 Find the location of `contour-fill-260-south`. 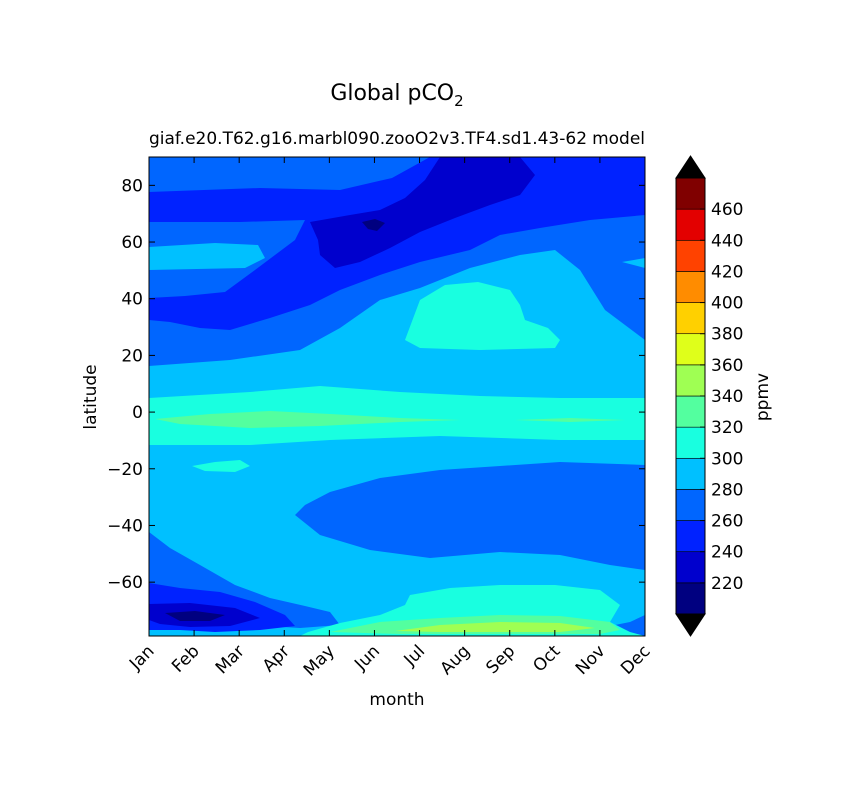

contour-fill-260-south is located at coordinates (470, 516).